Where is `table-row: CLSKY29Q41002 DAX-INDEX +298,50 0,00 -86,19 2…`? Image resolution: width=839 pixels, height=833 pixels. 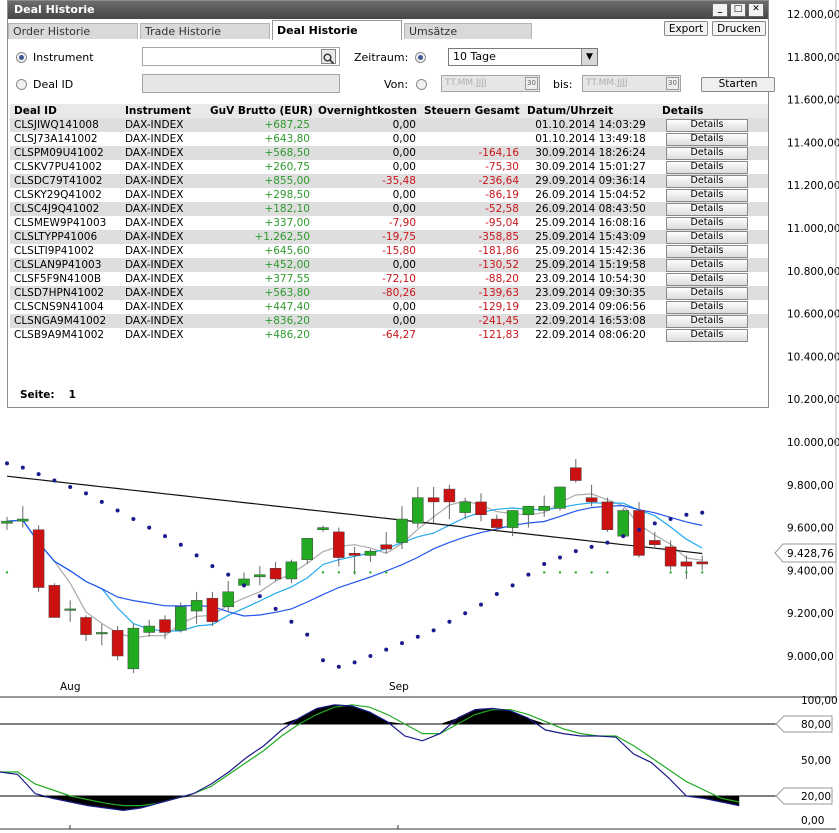
table-row: CLSKY29Q41002 DAX-INDEX +298,50 0,00 -86,19 2… is located at coordinates (389, 195).